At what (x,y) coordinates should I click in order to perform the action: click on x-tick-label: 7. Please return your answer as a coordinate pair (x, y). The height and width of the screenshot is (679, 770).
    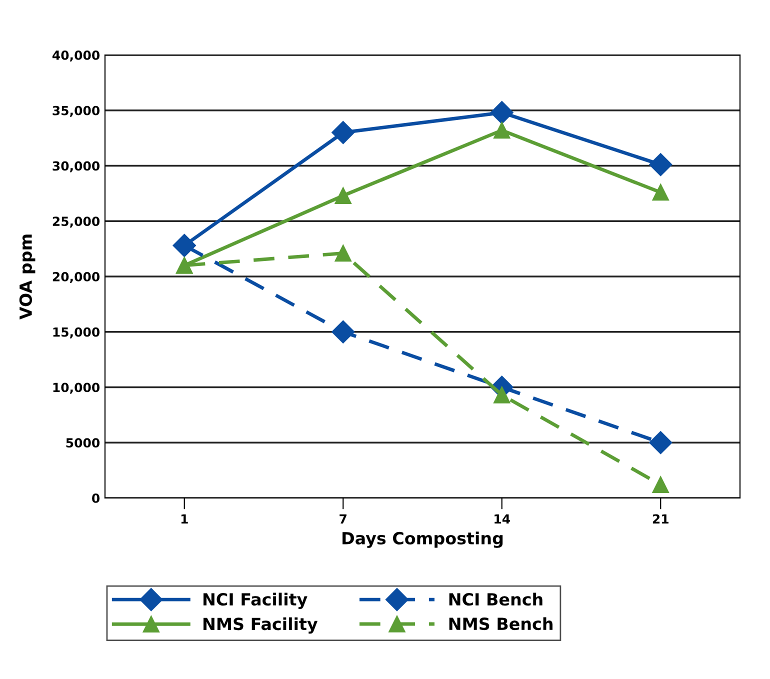
    Looking at the image, I should click on (343, 519).